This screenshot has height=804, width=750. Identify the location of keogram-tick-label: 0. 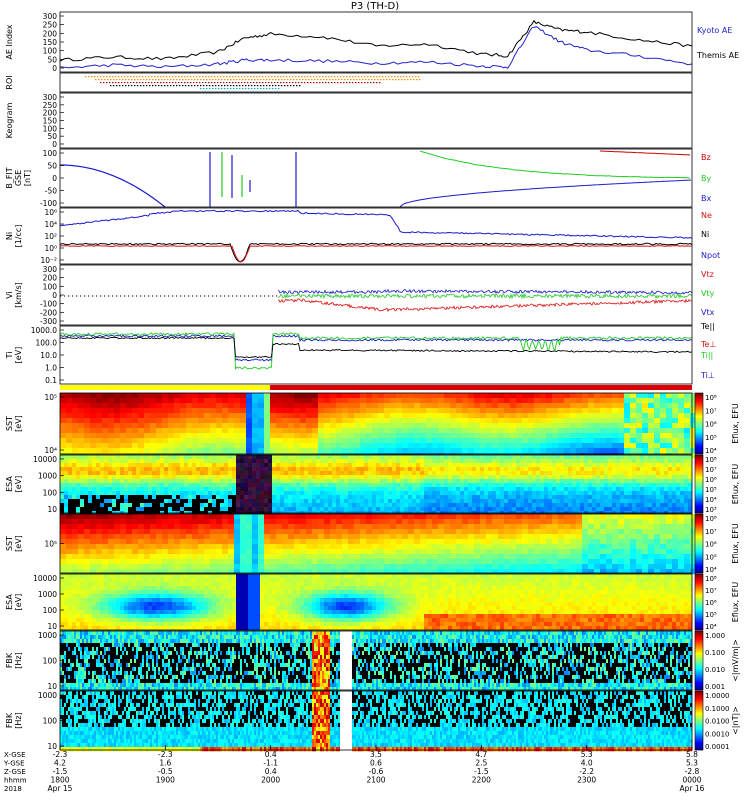
(54, 144).